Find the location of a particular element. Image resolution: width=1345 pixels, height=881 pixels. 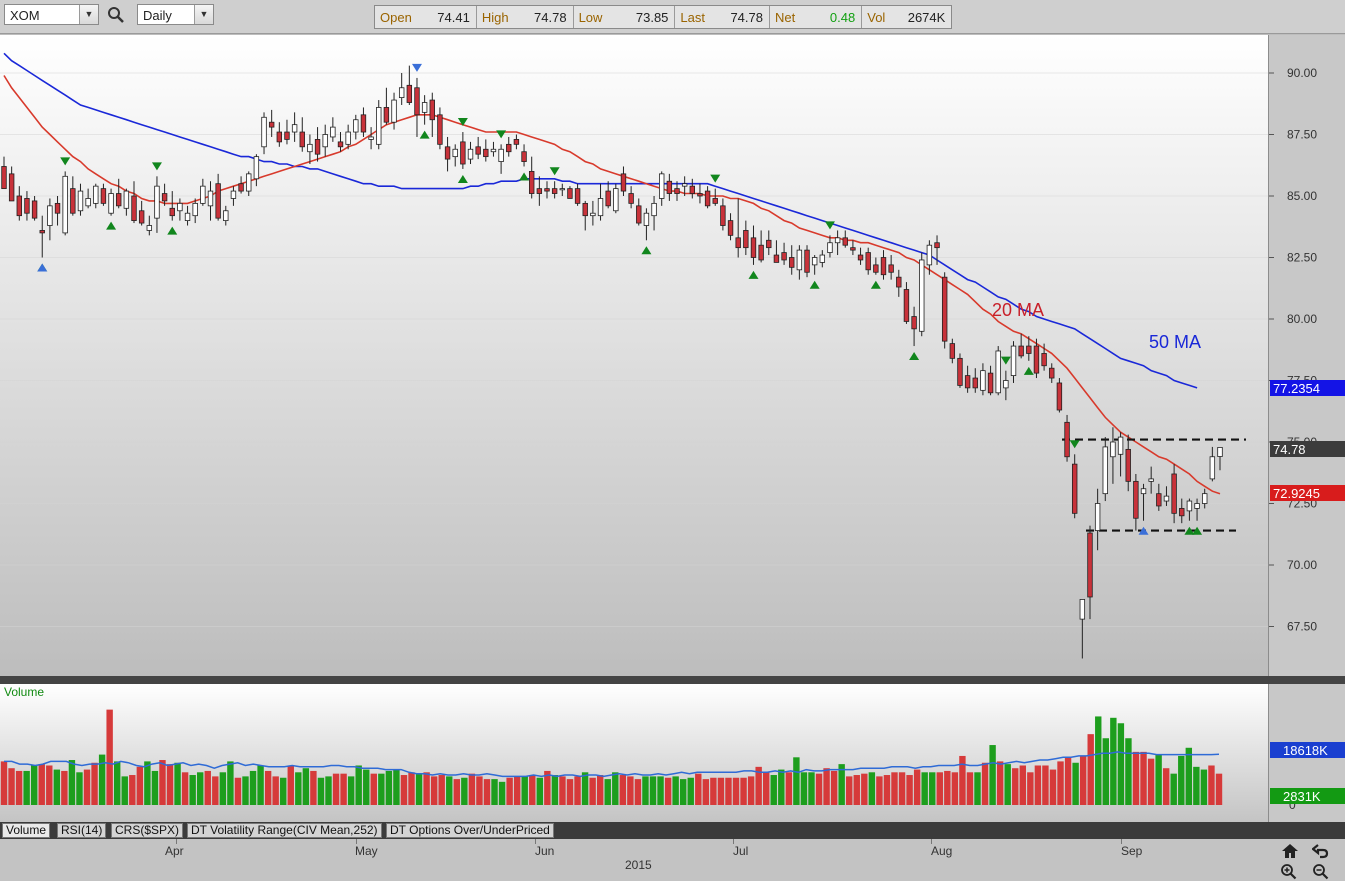

symbol-combobox: XOM ▼ is located at coordinates (51, 14).